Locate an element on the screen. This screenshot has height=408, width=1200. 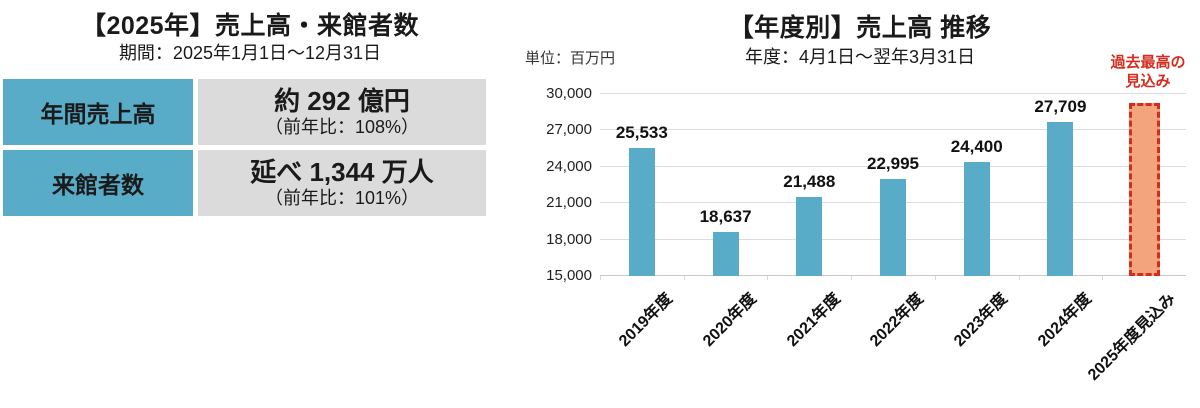
bar-value-label: 27,709 is located at coordinates (1060, 106).